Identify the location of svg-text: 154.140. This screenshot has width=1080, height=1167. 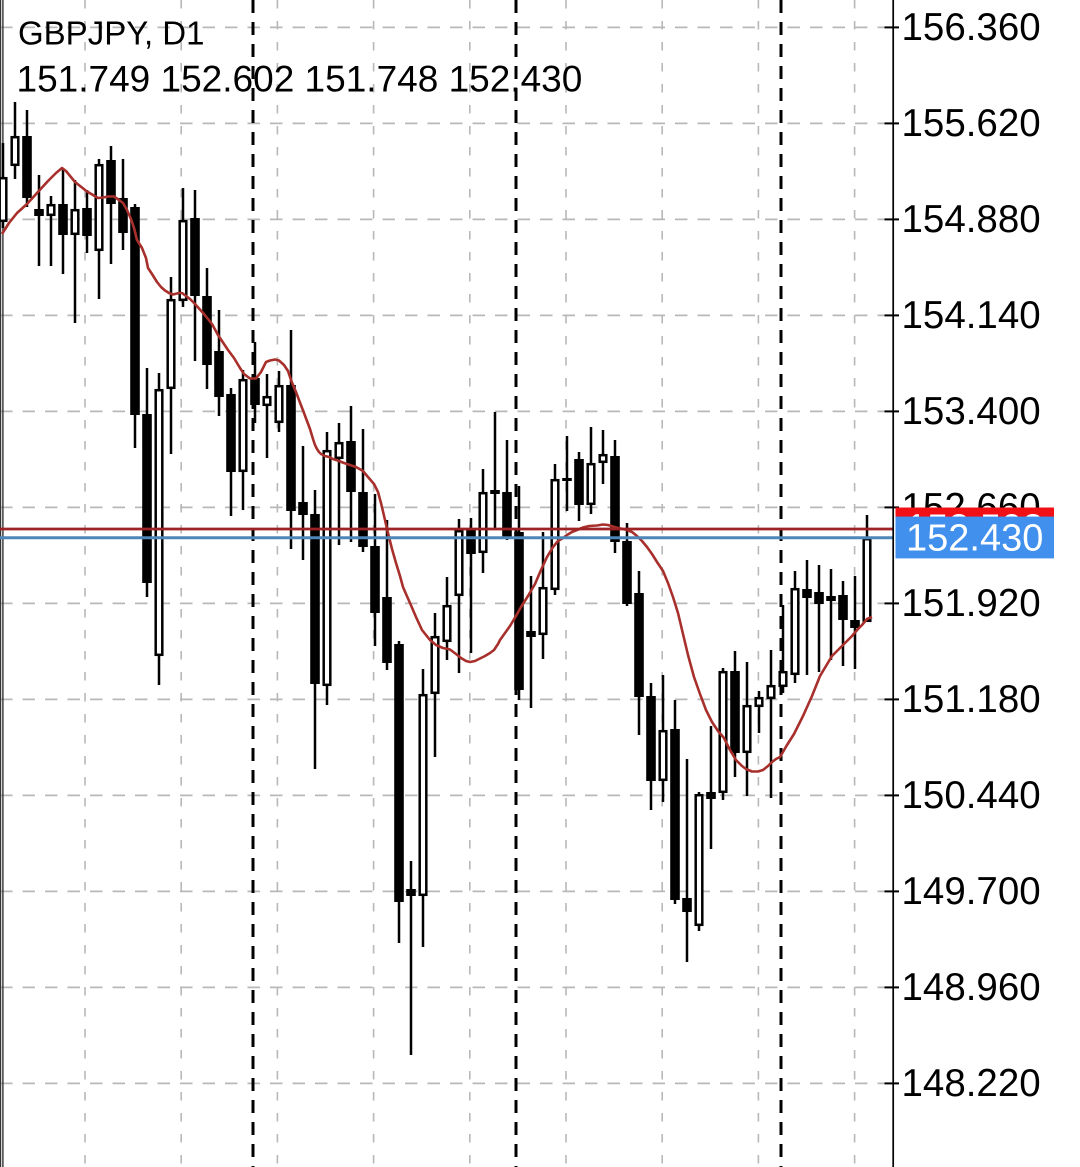
(971, 315).